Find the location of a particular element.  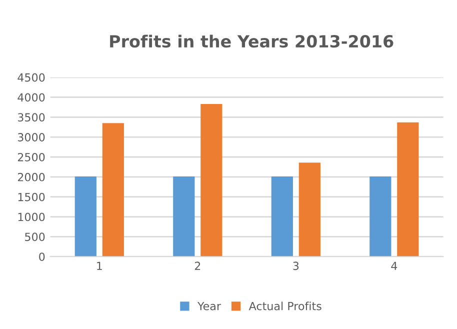

x-tick-label: 4 is located at coordinates (394, 266).